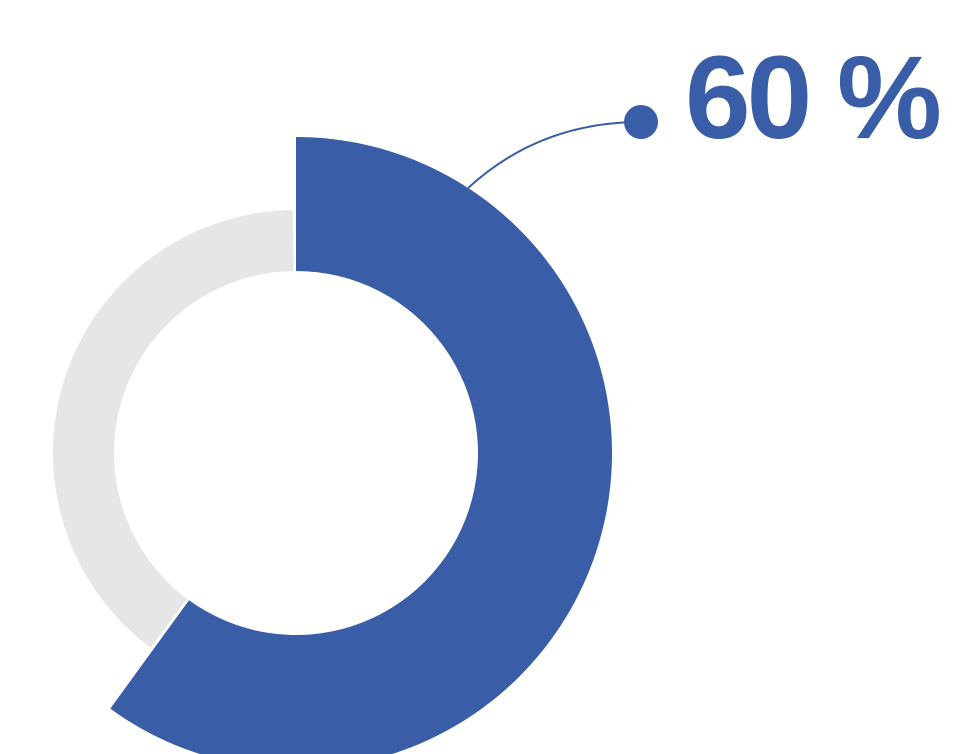  What do you see at coordinates (812, 98) in the screenshot?
I see `percentage-label: 60 %` at bounding box center [812, 98].